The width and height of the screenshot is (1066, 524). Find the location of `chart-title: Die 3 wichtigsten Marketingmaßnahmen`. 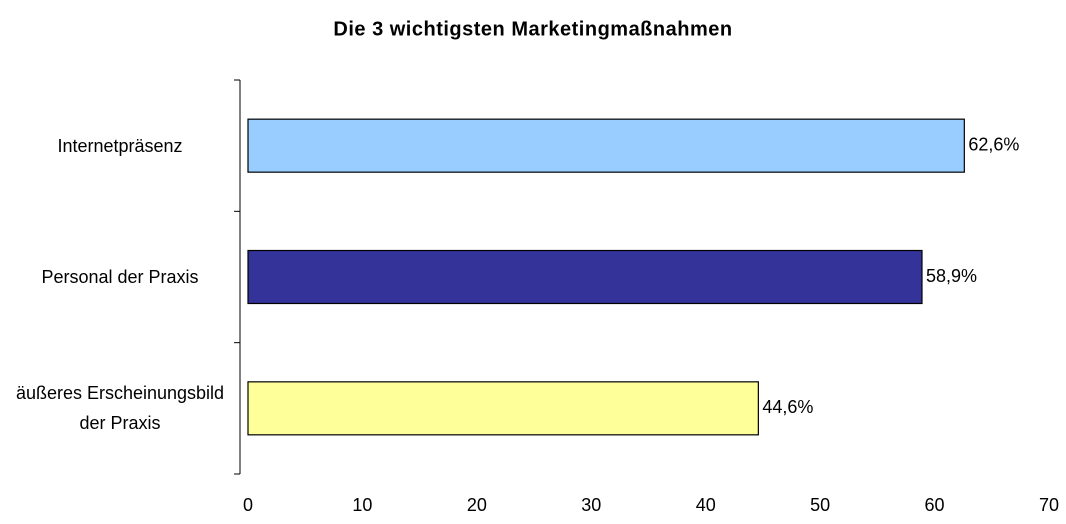

chart-title: Die 3 wichtigsten Marketingmaßnahmen is located at coordinates (532, 29).